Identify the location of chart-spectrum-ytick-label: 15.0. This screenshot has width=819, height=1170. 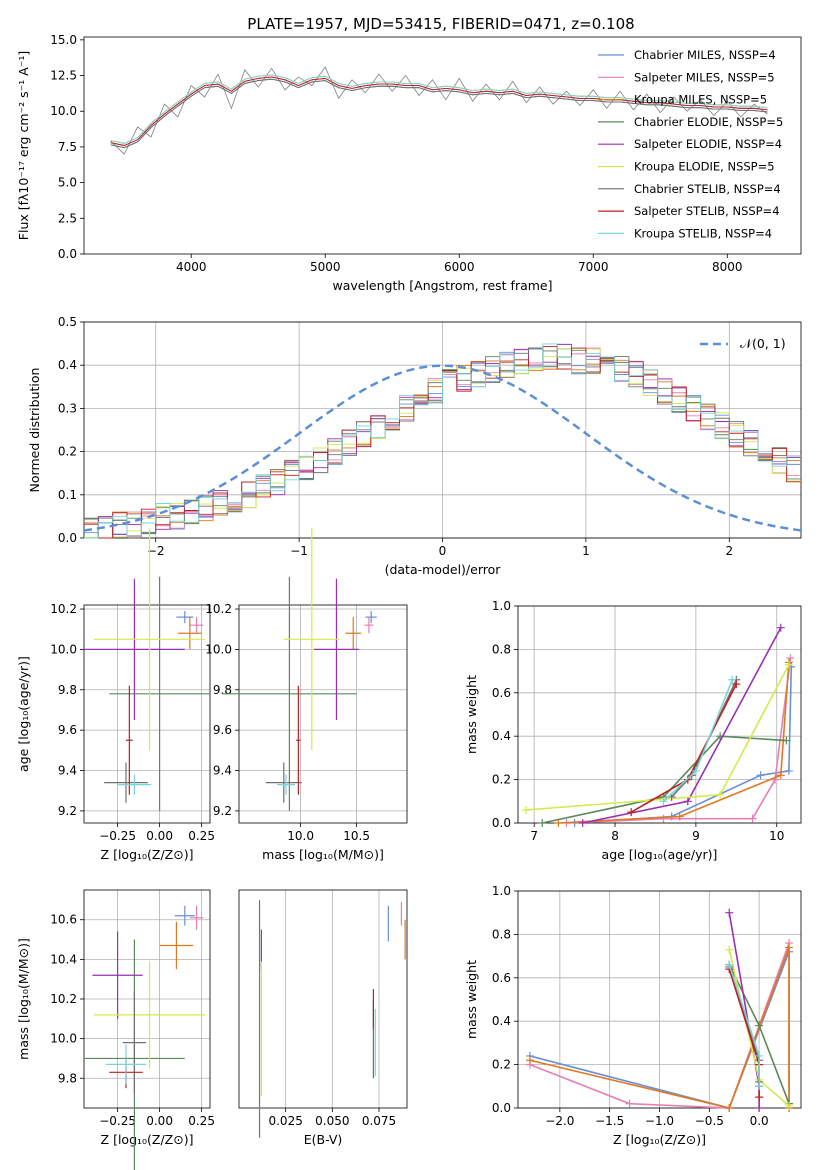
(63, 40).